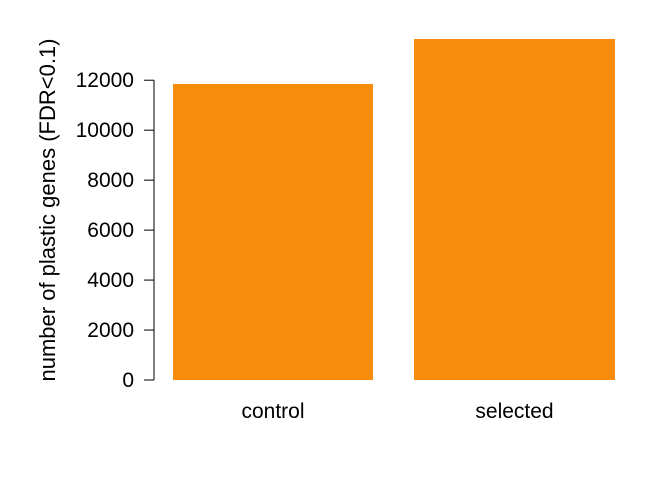 The image size is (672, 480). I want to click on y-axis-label: number of plastic genes (FDR<0.1), so click(47, 210).